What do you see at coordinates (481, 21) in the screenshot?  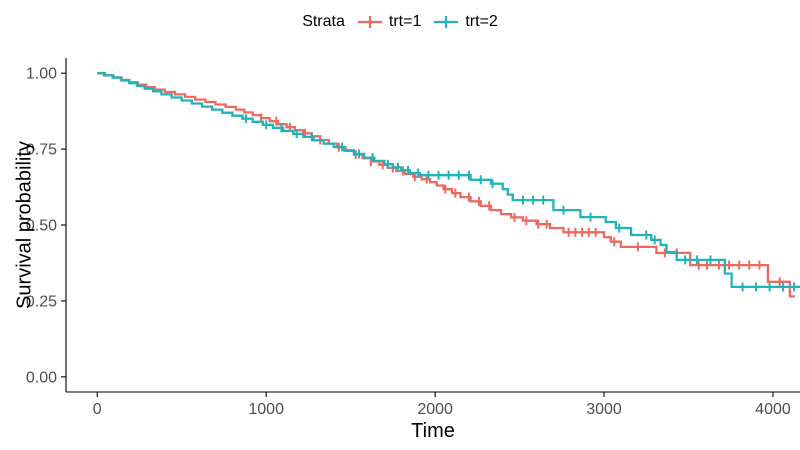 I see `legend-label-trt2: trt=2` at bounding box center [481, 21].